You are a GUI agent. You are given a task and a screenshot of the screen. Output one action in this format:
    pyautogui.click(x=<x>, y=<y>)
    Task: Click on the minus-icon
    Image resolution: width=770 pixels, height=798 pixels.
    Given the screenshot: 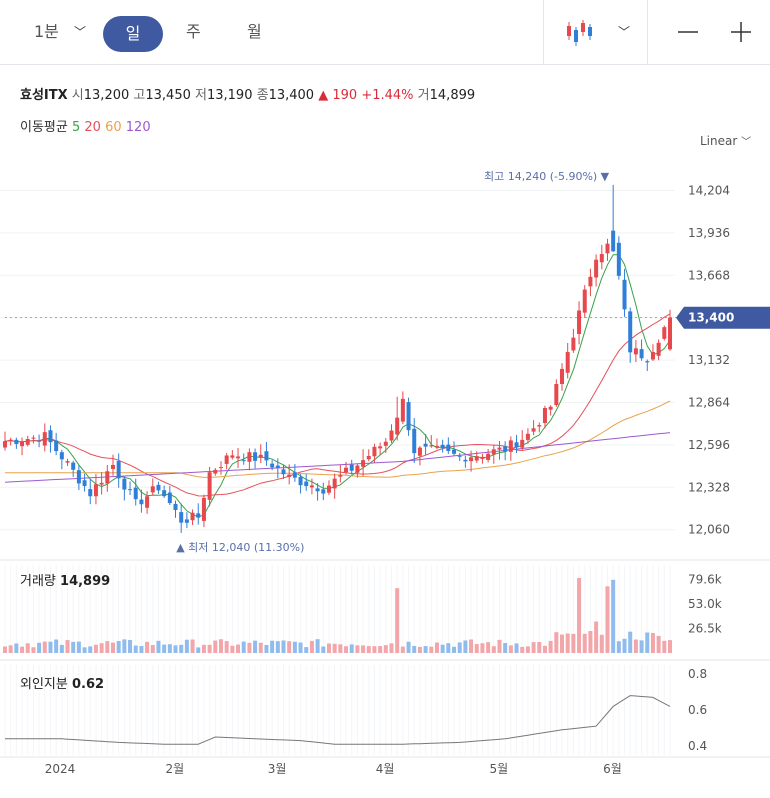 What is the action you would take?
    pyautogui.click(x=688, y=32)
    